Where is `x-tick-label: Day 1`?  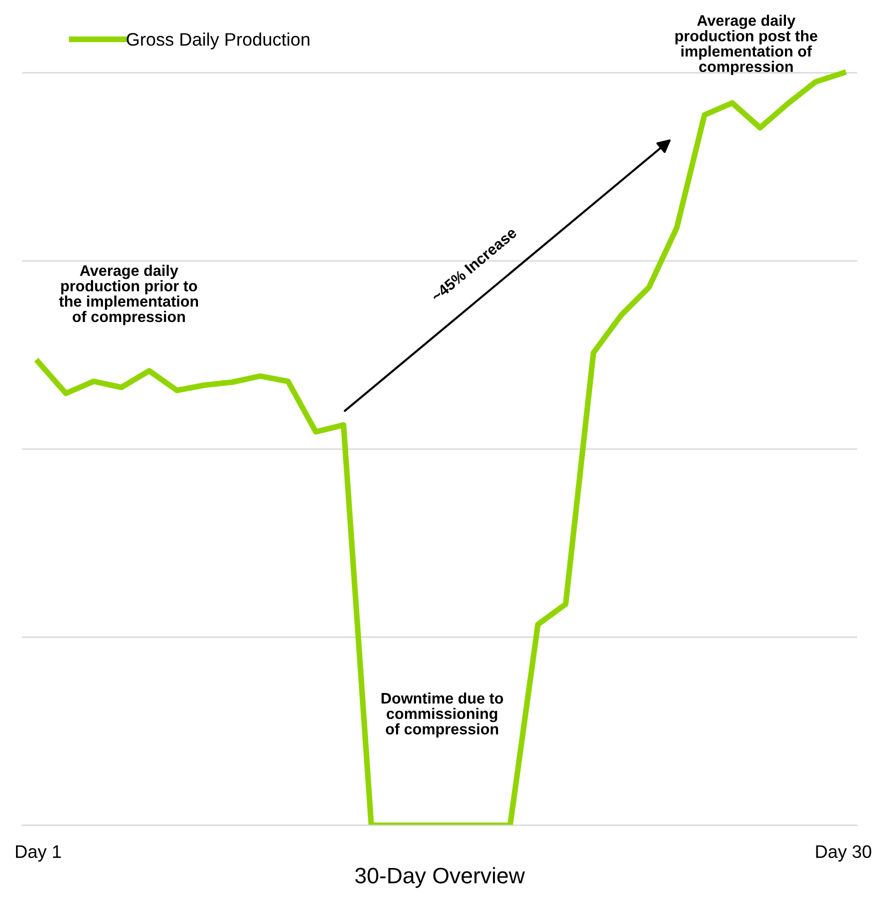 x-tick-label: Day 1 is located at coordinates (38, 853).